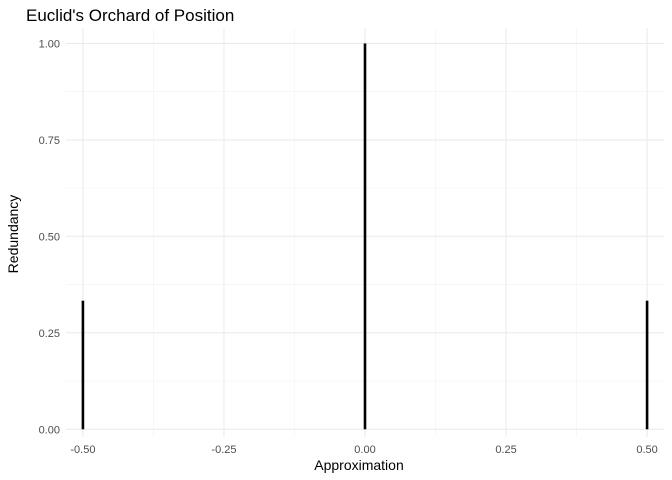 The width and height of the screenshot is (672, 480). I want to click on x-axis-ticks: -0.50 -0.25 0.00 0.25 0.50, so click(363, 450).